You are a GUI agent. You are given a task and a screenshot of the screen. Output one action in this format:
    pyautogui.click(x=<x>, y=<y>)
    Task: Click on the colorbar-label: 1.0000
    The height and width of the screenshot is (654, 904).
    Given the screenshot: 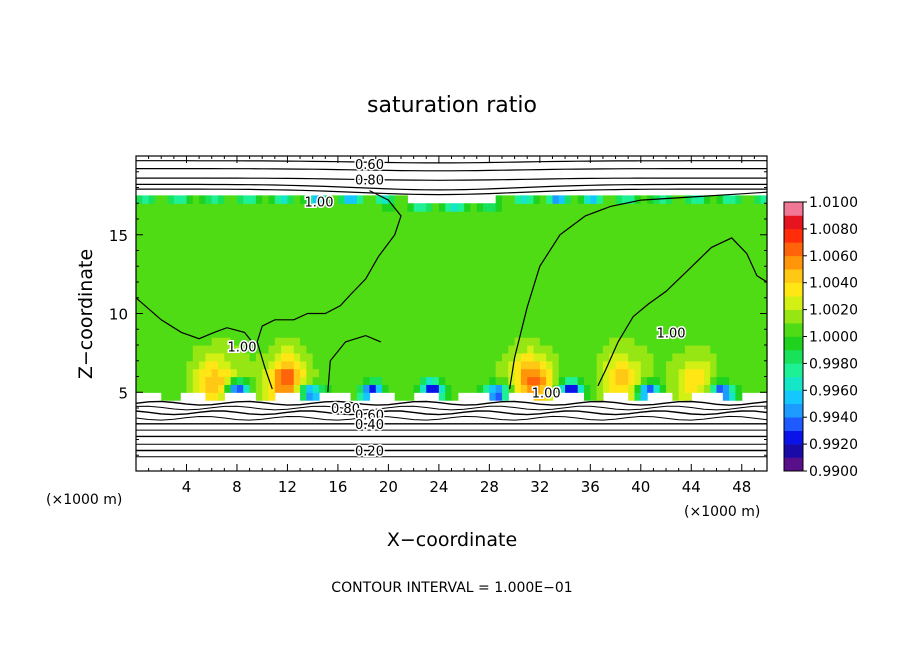 What is the action you would take?
    pyautogui.click(x=833, y=338)
    